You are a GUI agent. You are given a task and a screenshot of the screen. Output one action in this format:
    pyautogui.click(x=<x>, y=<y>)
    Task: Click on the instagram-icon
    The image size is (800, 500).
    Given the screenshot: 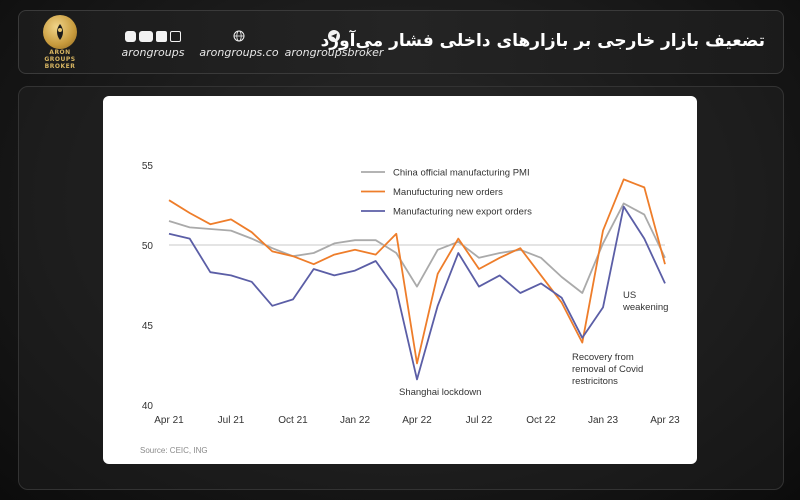 What is the action you would take?
    pyautogui.click(x=130, y=36)
    